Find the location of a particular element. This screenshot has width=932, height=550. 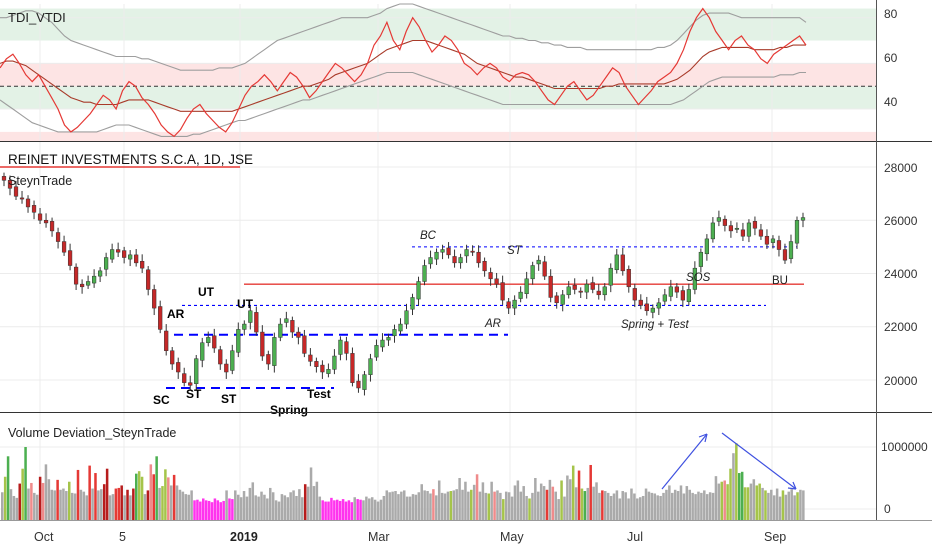

price-tick-24000: 24000 is located at coordinates (901, 274).